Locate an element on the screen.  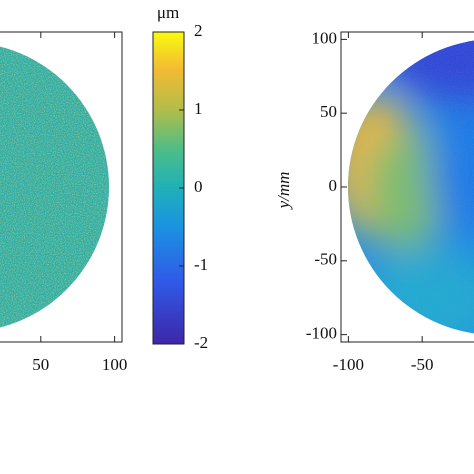
y-tick-label: 50 is located at coordinates (328, 111).